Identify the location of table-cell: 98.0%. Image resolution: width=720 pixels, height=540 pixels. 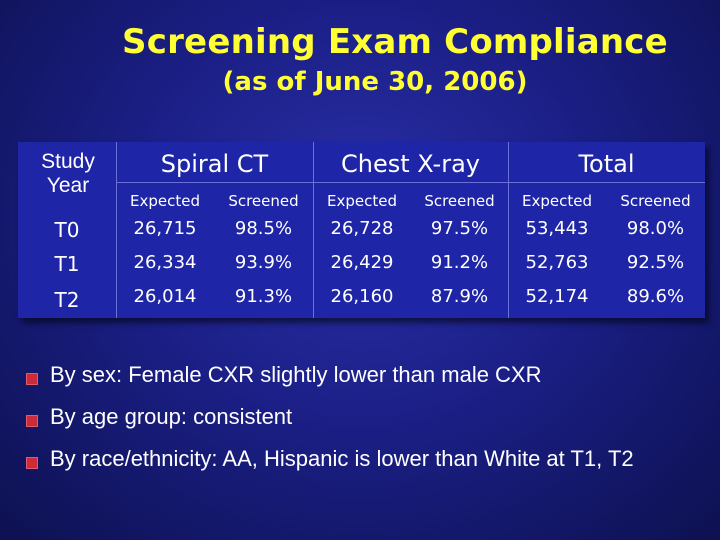
(655, 228).